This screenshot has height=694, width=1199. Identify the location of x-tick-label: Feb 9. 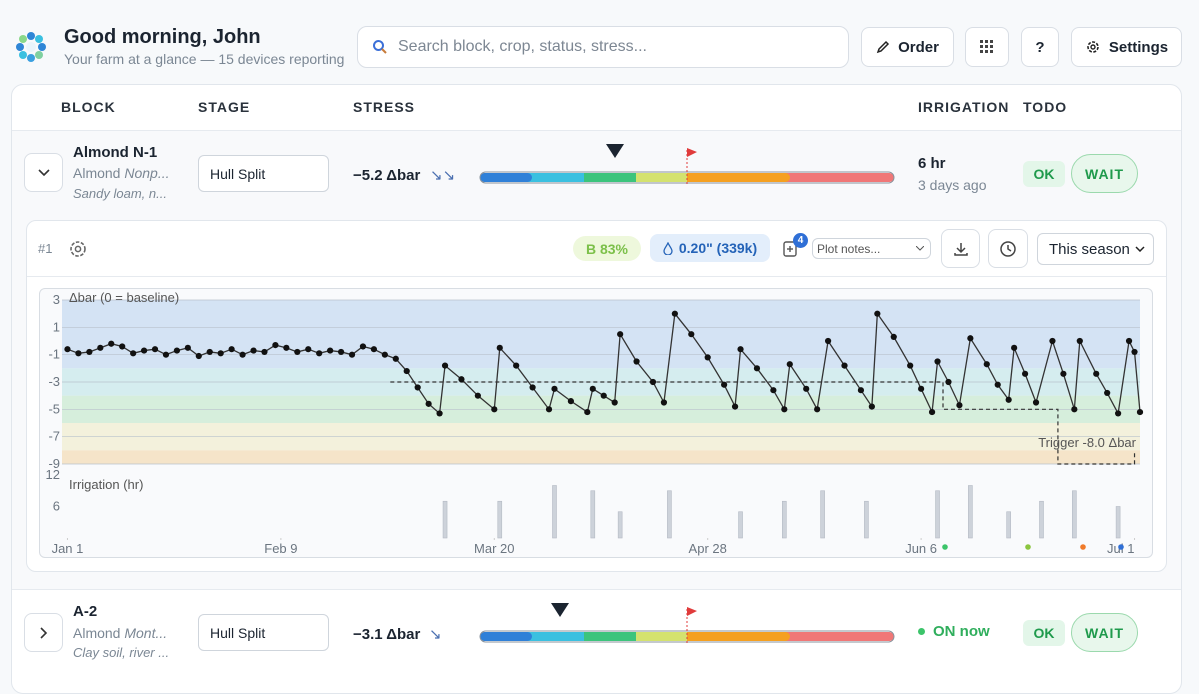
(280, 548).